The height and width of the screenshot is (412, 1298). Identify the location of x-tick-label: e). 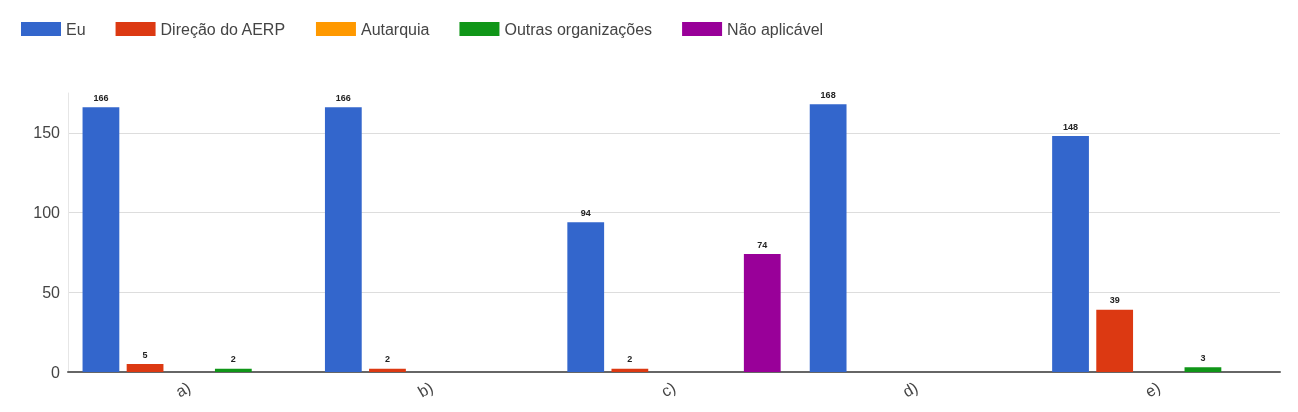
(1153, 389).